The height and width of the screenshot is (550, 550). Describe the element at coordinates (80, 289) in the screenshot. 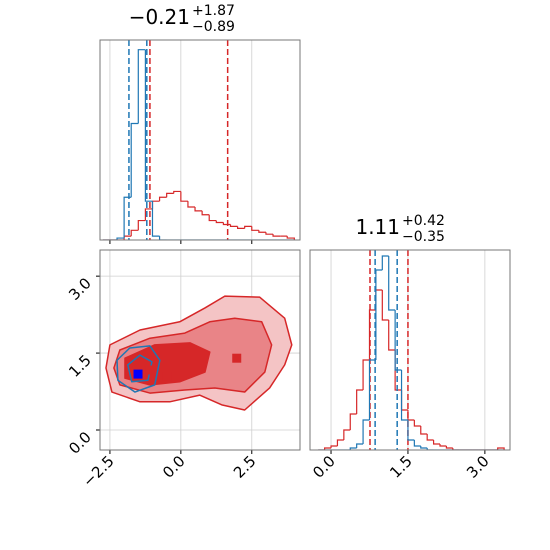

I see `y-tick-label: 3.0` at that location.